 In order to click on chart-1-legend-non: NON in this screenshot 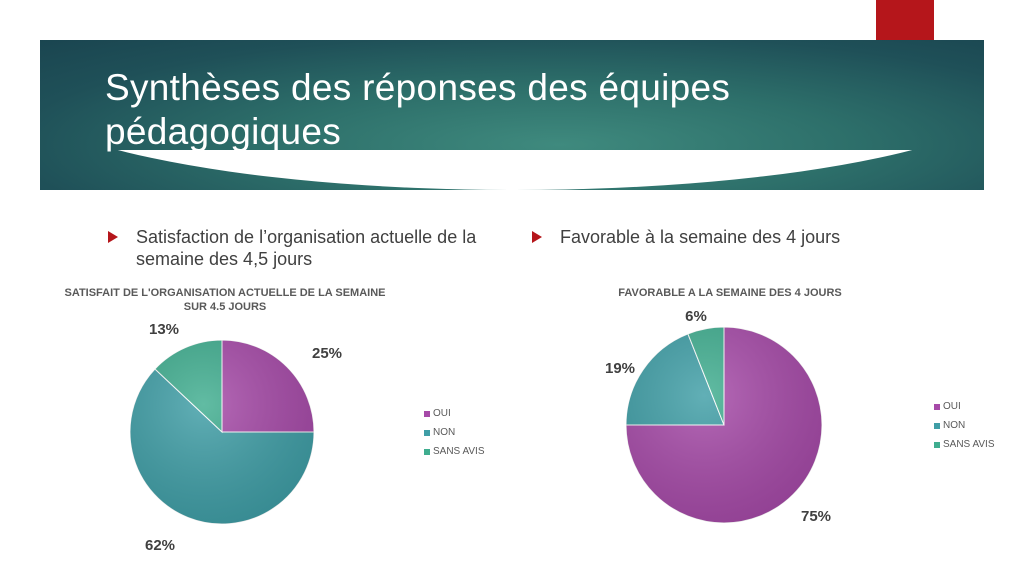, I will do `click(454, 432)`.